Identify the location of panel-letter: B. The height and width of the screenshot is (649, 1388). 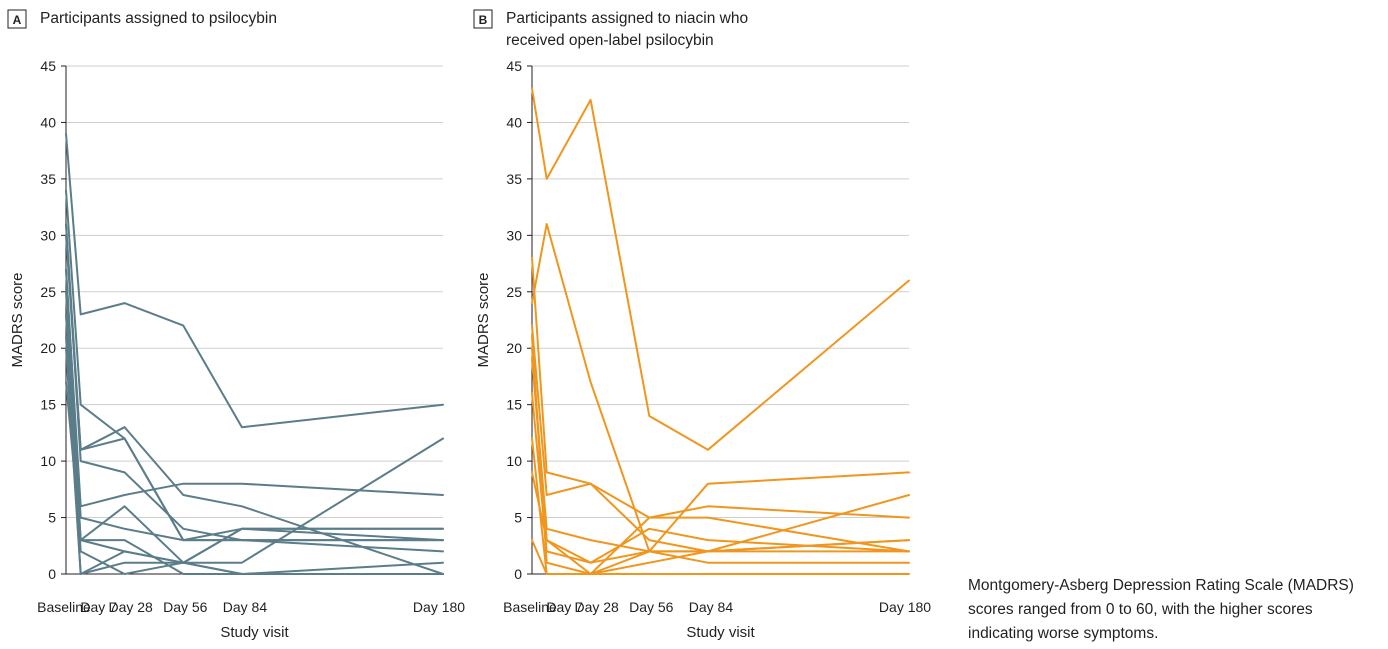
(483, 20).